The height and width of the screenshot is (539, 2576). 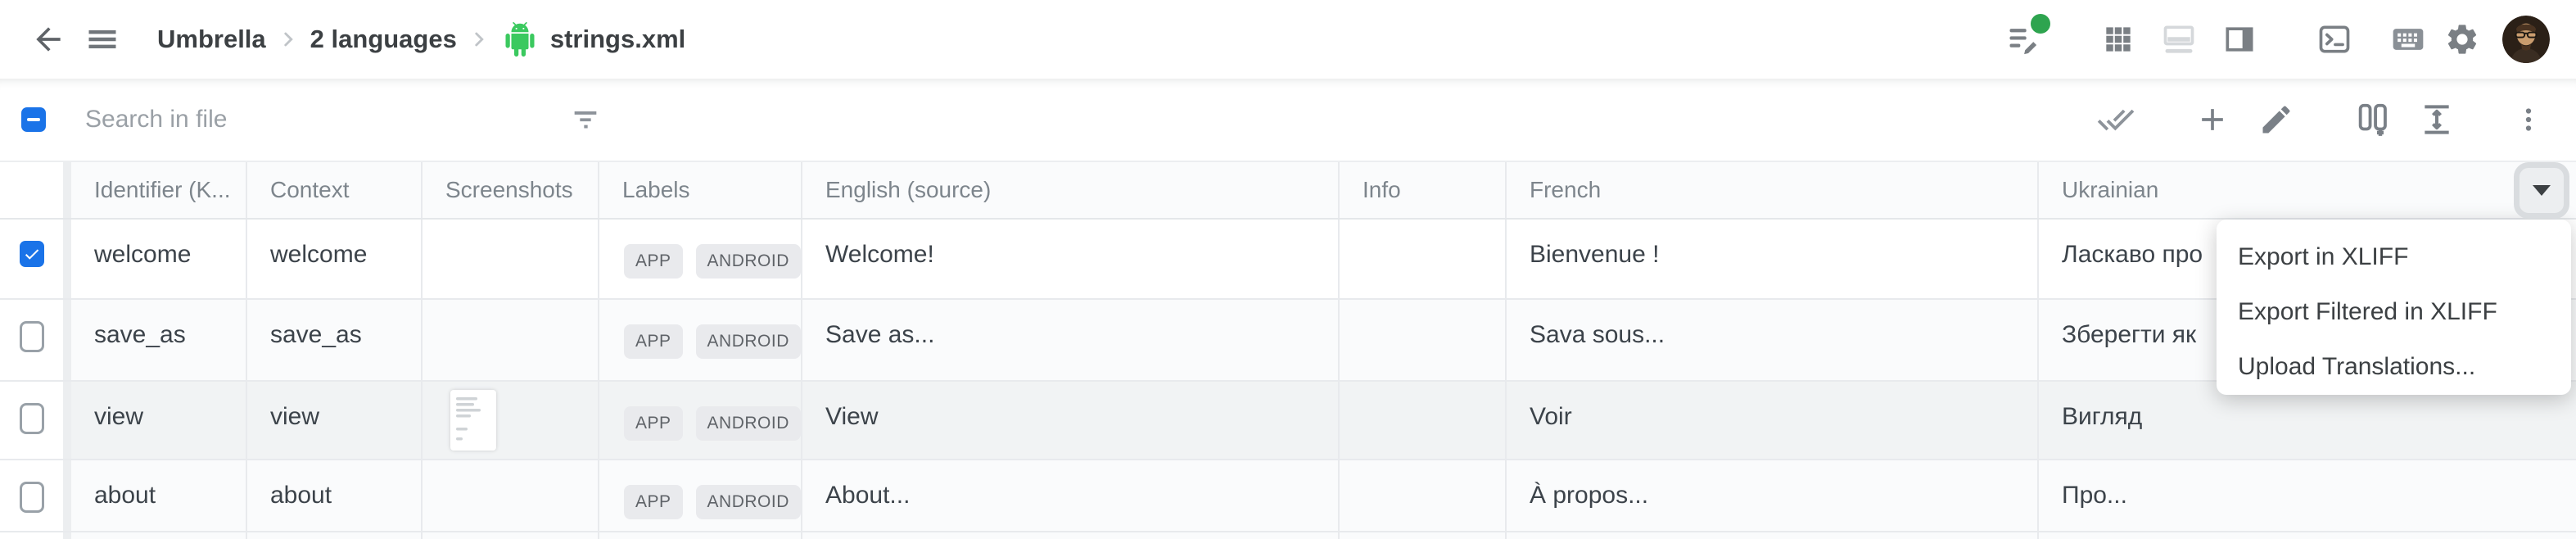 What do you see at coordinates (1288, 535) in the screenshot?
I see `table-row-partial` at bounding box center [1288, 535].